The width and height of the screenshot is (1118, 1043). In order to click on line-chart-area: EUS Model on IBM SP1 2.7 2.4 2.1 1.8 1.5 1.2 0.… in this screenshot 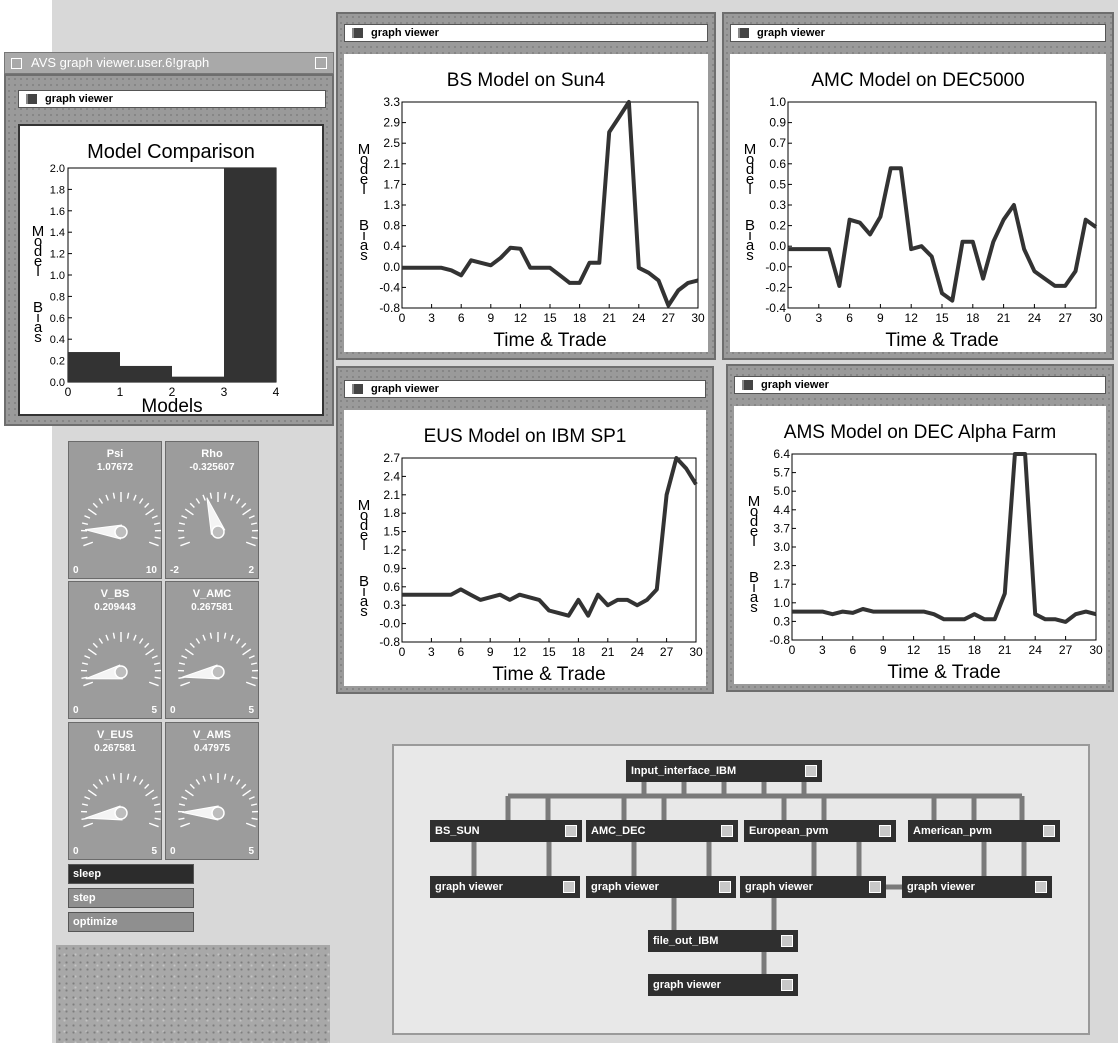, I will do `click(525, 548)`.